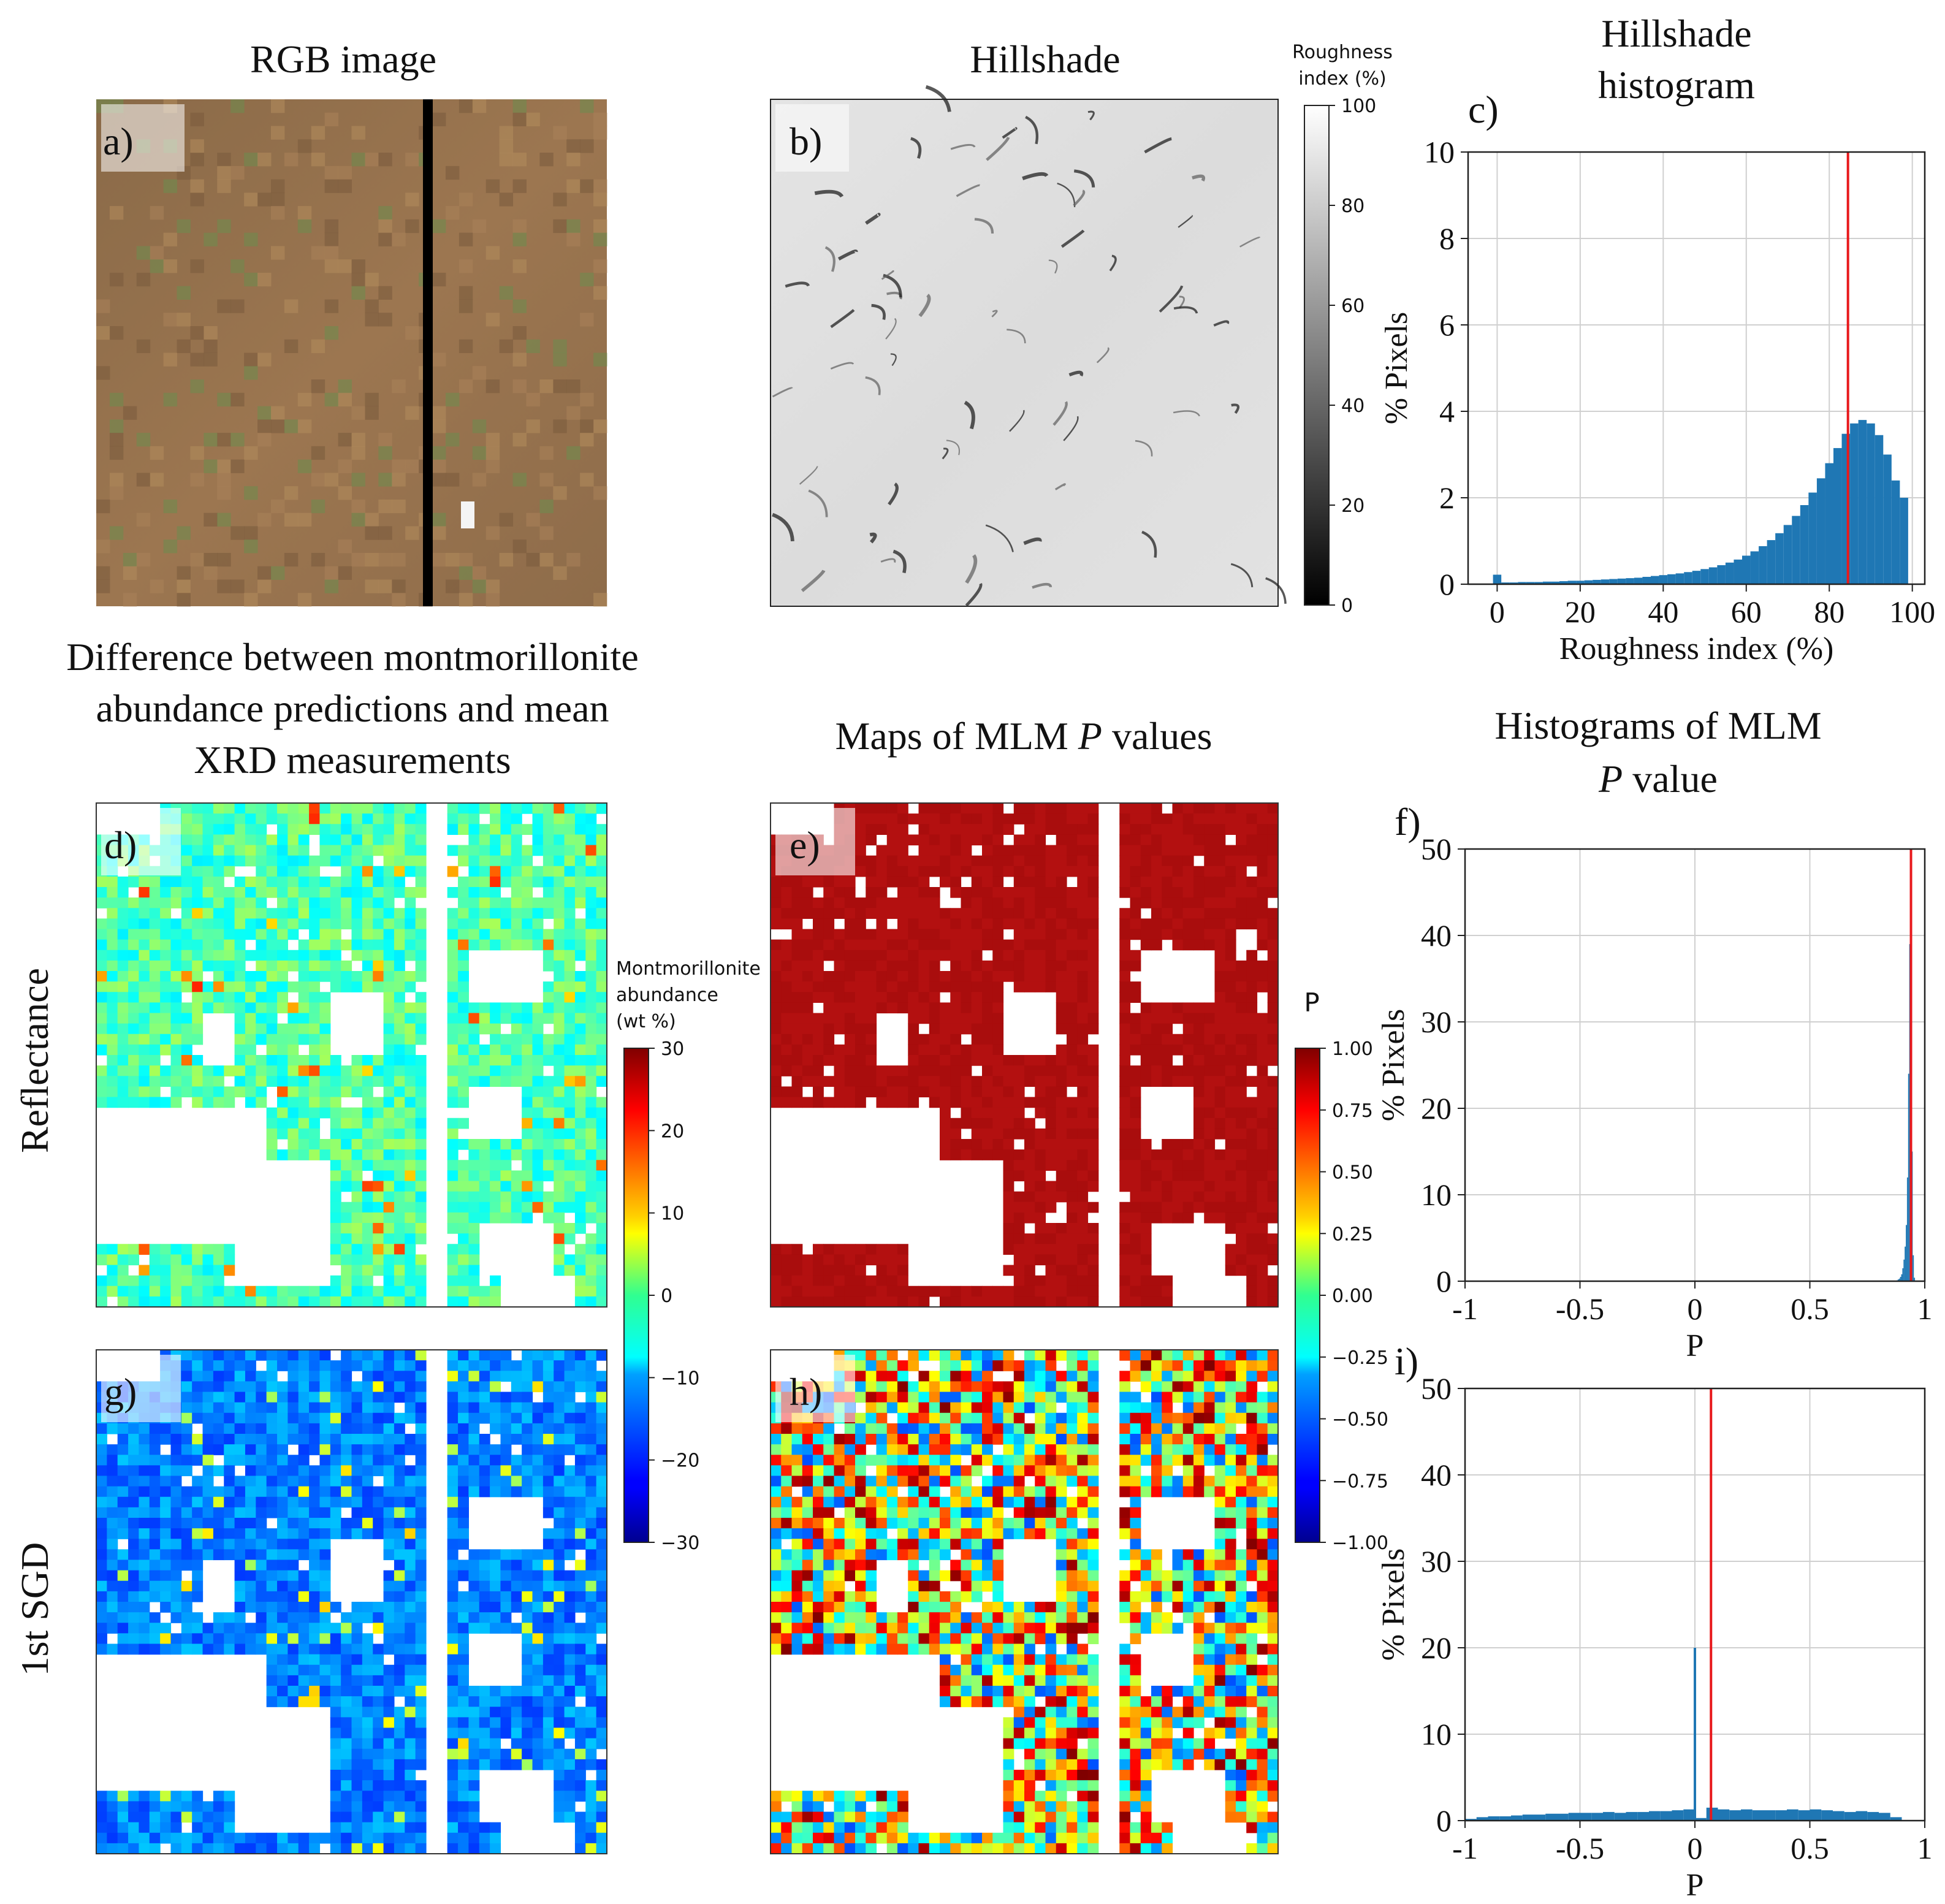 This screenshot has height=1904, width=1945. What do you see at coordinates (1871, 503) in the screenshot?
I see `histogram-bar` at bounding box center [1871, 503].